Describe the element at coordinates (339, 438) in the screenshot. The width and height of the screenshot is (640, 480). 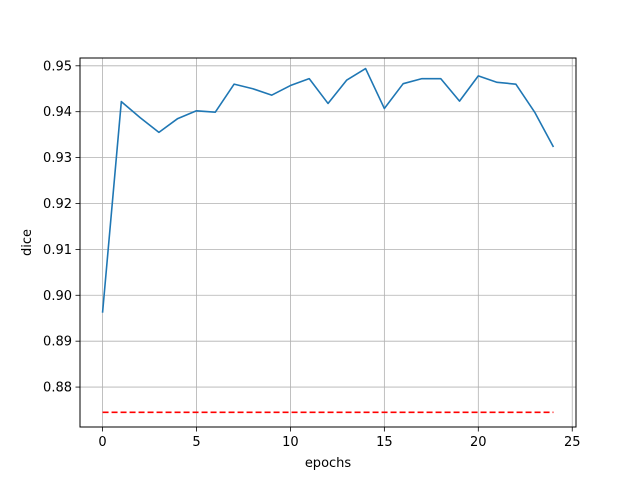
I see `x-axis-ticks: 0 5 10 15 20 25` at that location.